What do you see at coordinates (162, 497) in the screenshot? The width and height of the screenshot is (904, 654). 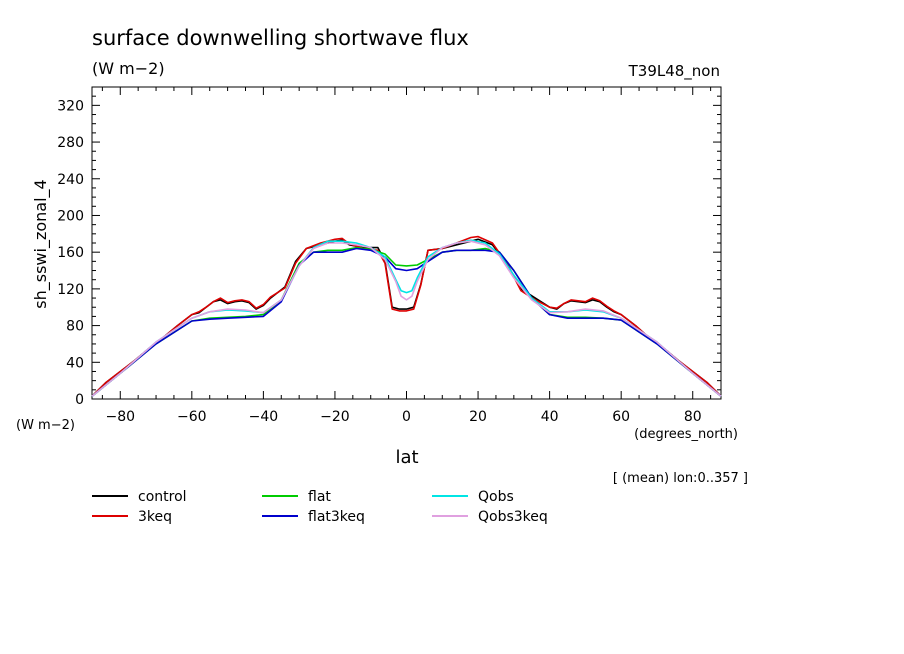 I see `legend-label: control` at bounding box center [162, 497].